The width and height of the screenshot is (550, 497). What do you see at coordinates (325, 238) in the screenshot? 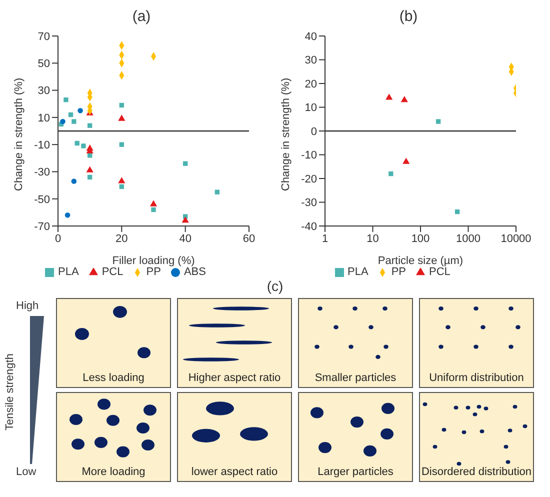
I see `x-tick-label: 1` at bounding box center [325, 238].